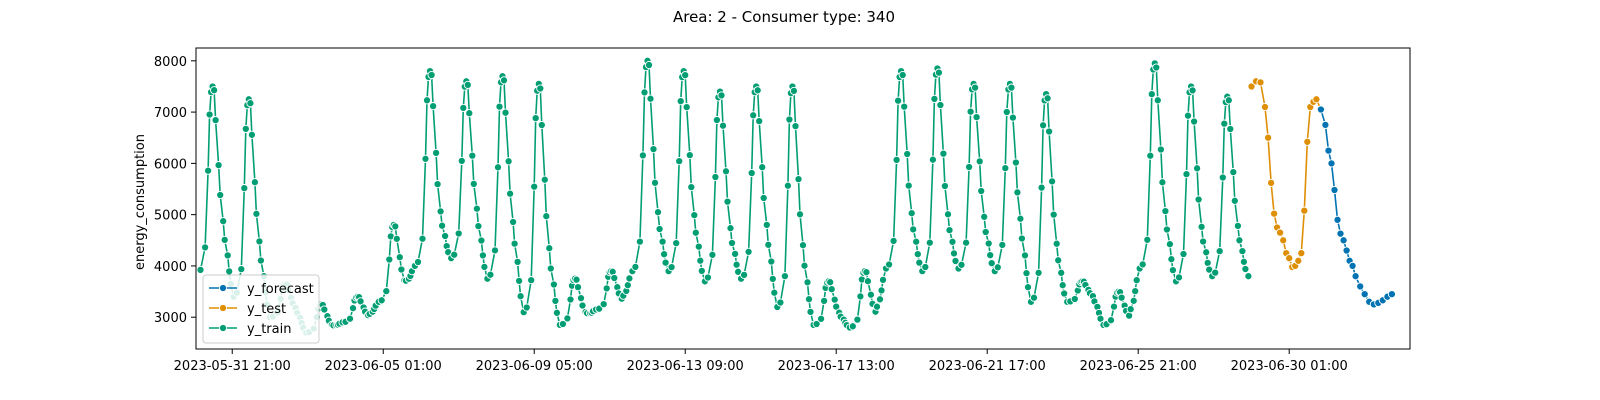 This screenshot has height=400, width=1600. Describe the element at coordinates (140, 202) in the screenshot. I see `y-axis-title: energy_consumption` at that location.